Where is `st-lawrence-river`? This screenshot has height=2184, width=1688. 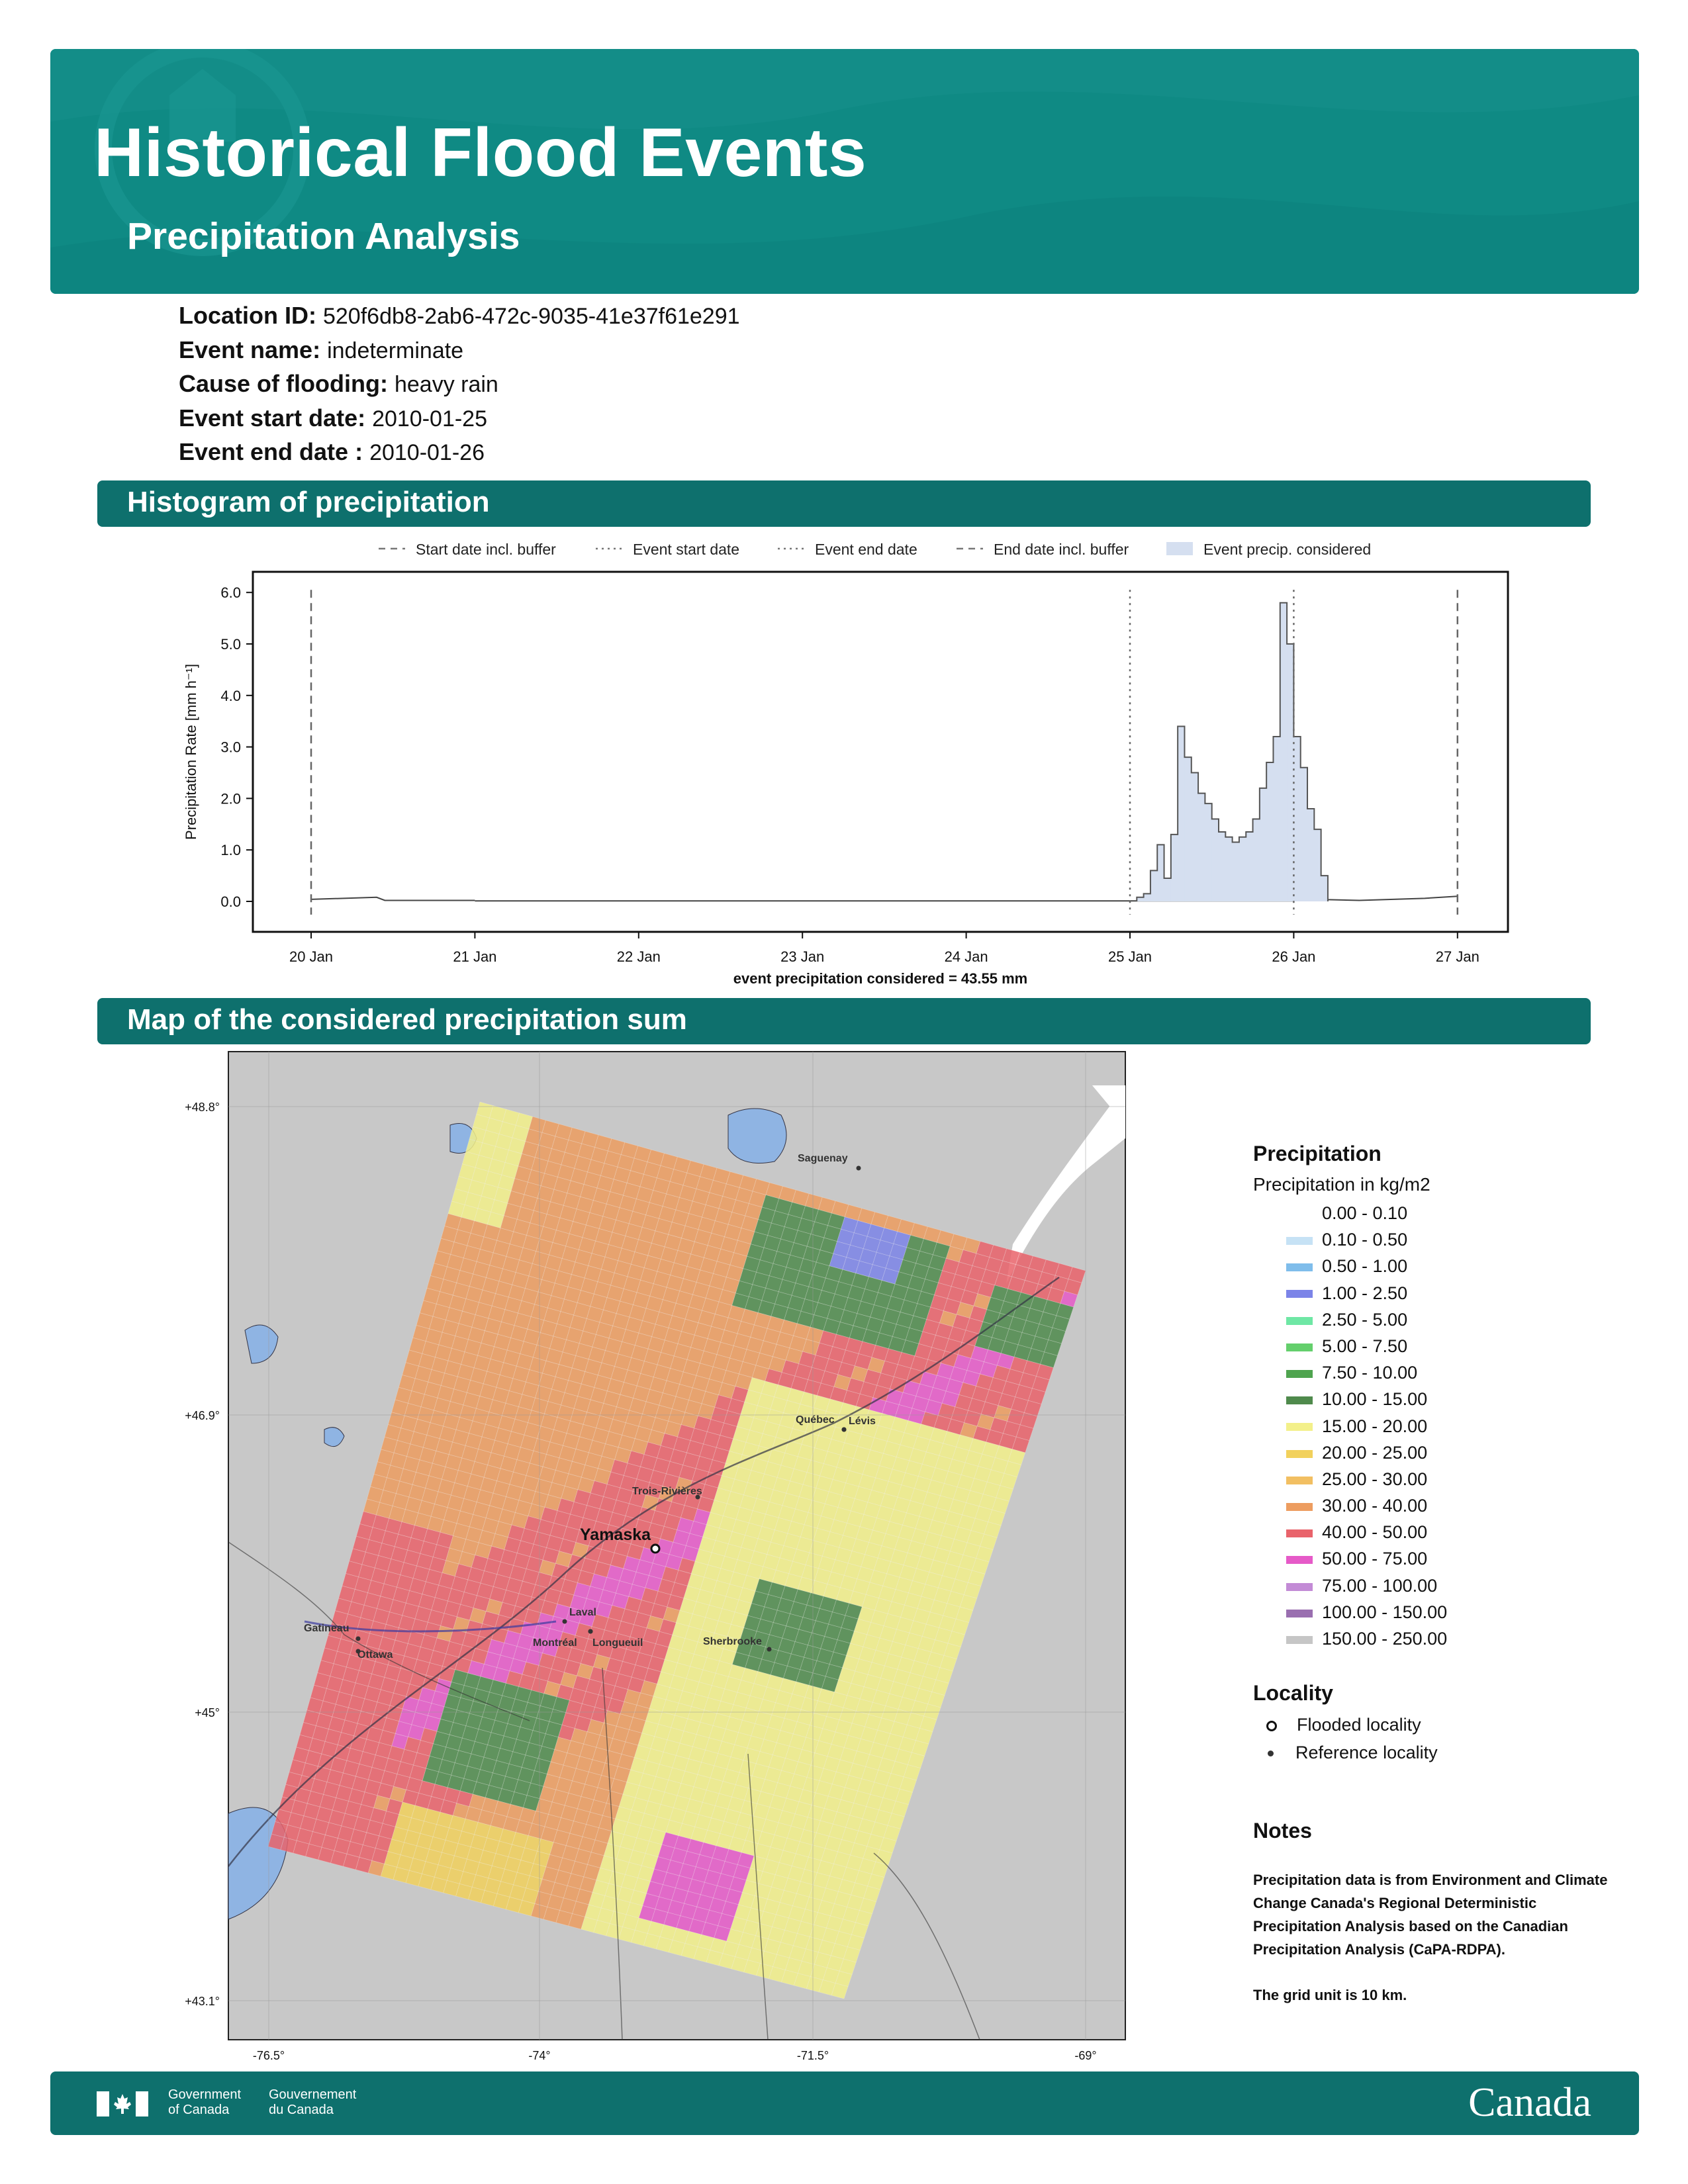
st-lawrence-river is located at coordinates (644, 1571).